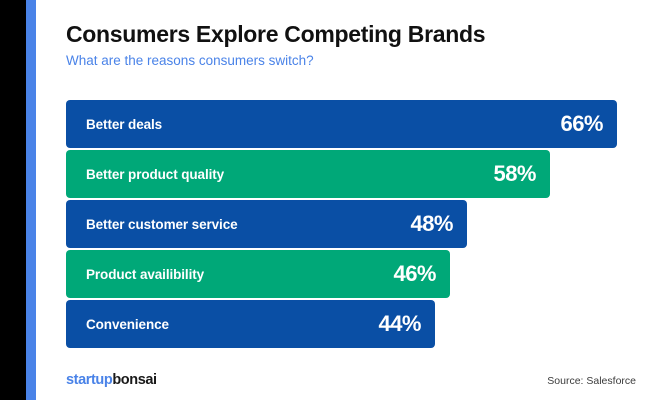 The height and width of the screenshot is (400, 650). Describe the element at coordinates (351, 383) in the screenshot. I see `chart-footer: startupbonsai Source: Salesforce` at that location.